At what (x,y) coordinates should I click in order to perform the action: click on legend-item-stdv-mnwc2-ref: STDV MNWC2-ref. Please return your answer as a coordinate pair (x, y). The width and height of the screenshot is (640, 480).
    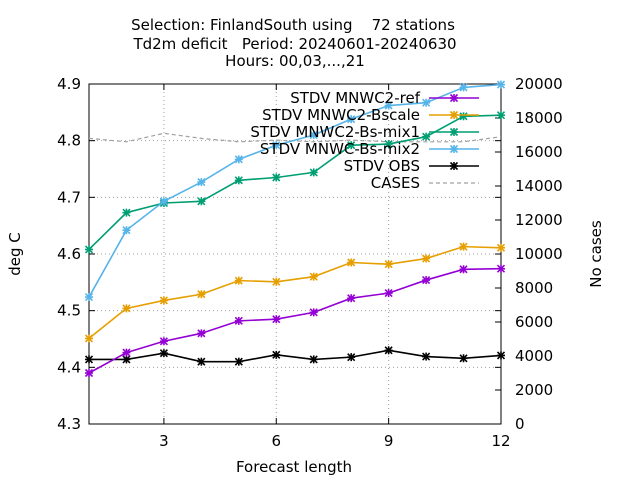
    Looking at the image, I should click on (384, 98).